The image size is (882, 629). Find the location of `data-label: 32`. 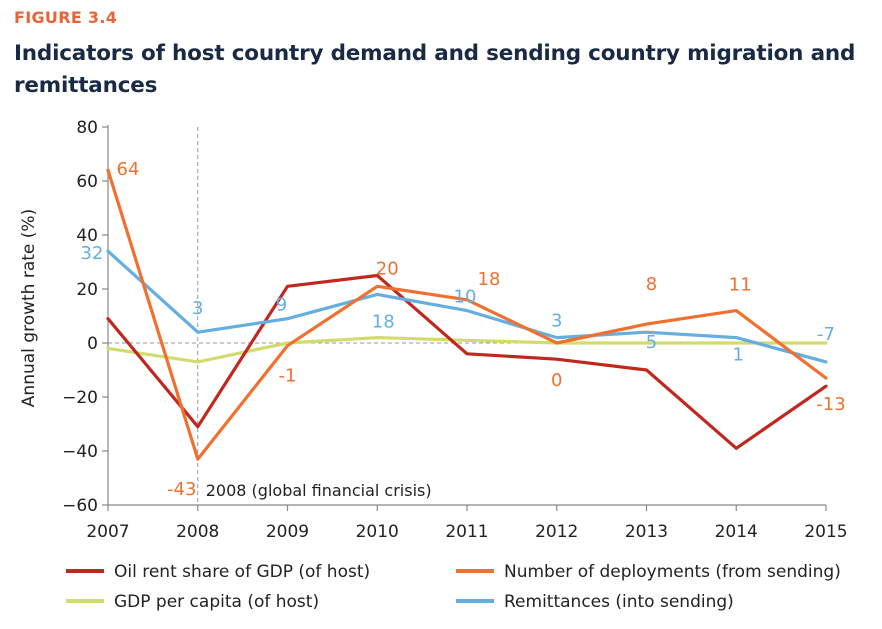

data-label: 32 is located at coordinates (92, 253).